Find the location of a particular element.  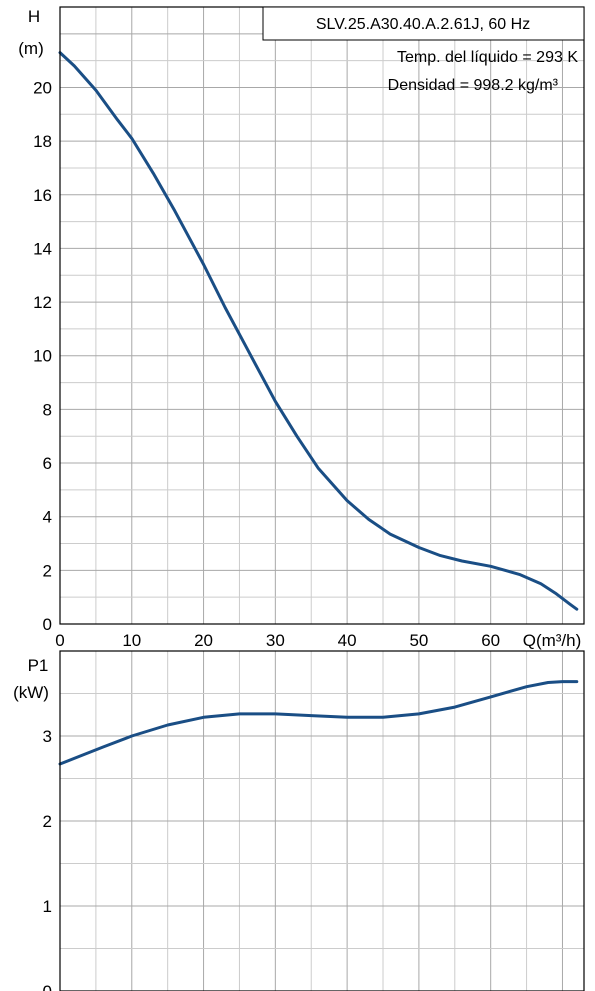

x-tick-label: 10 is located at coordinates (131, 640).